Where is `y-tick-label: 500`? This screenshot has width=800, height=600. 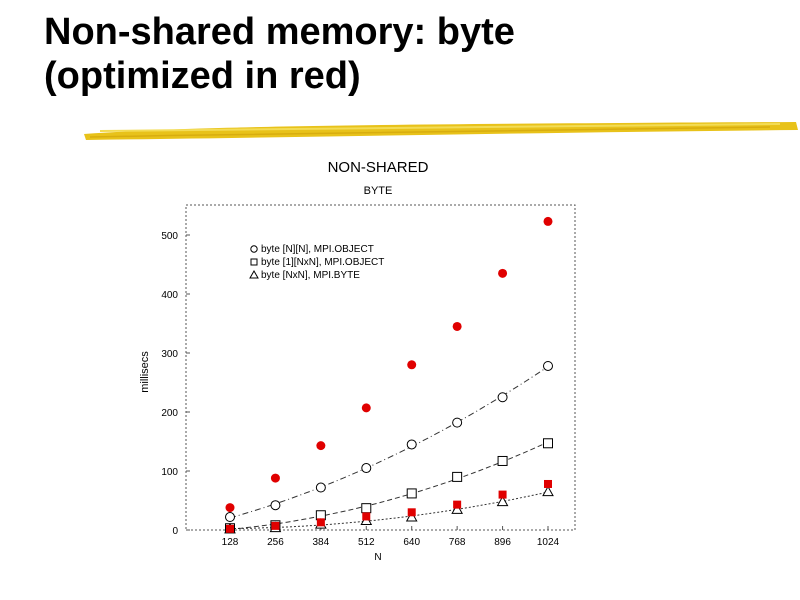 y-tick-label: 500 is located at coordinates (169, 236).